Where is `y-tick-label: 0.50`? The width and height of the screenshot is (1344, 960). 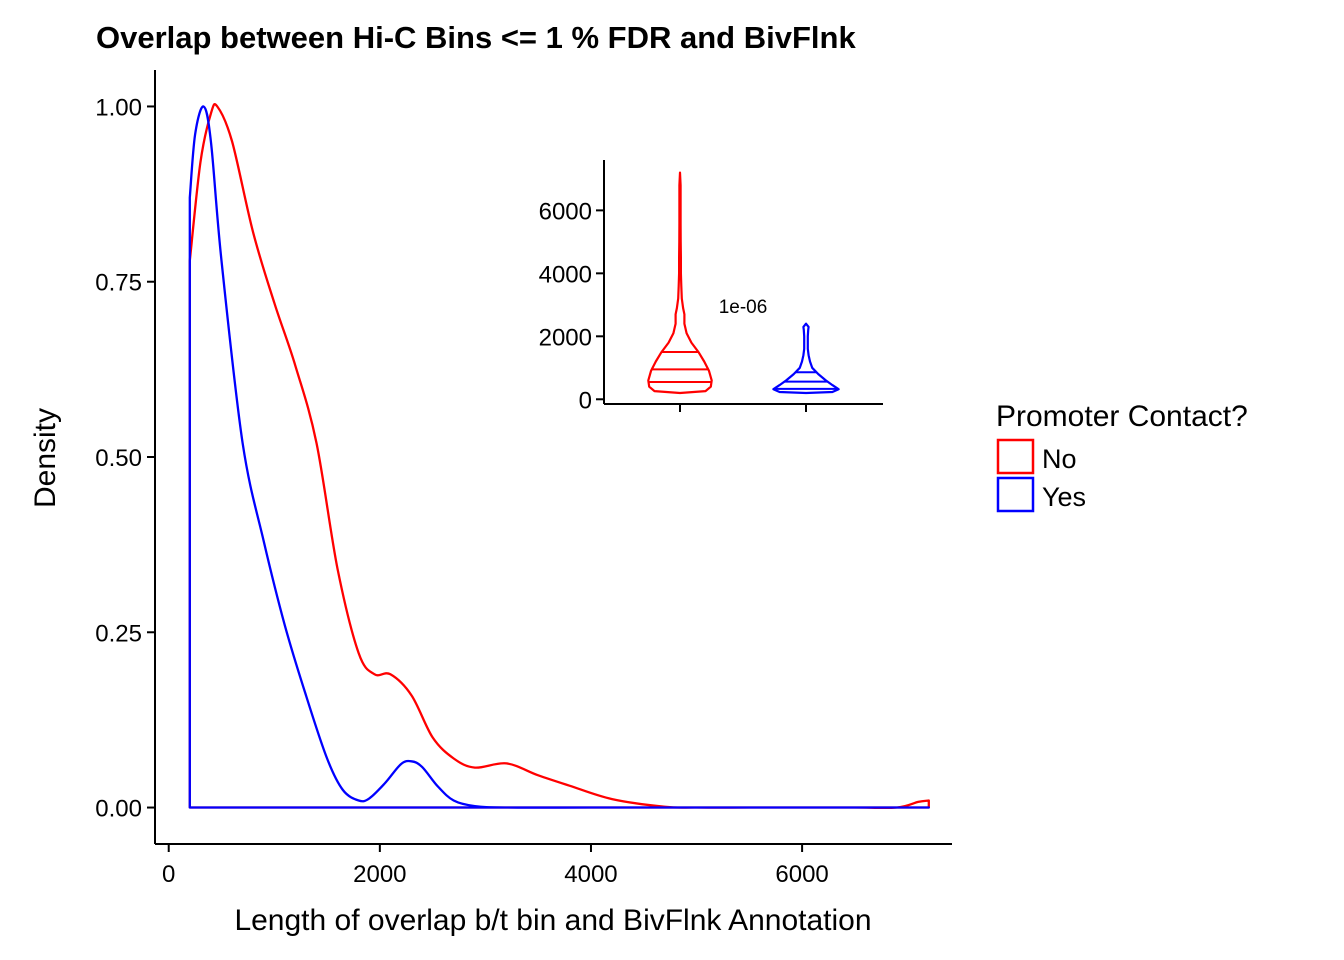
y-tick-label: 0.50 is located at coordinates (118, 458).